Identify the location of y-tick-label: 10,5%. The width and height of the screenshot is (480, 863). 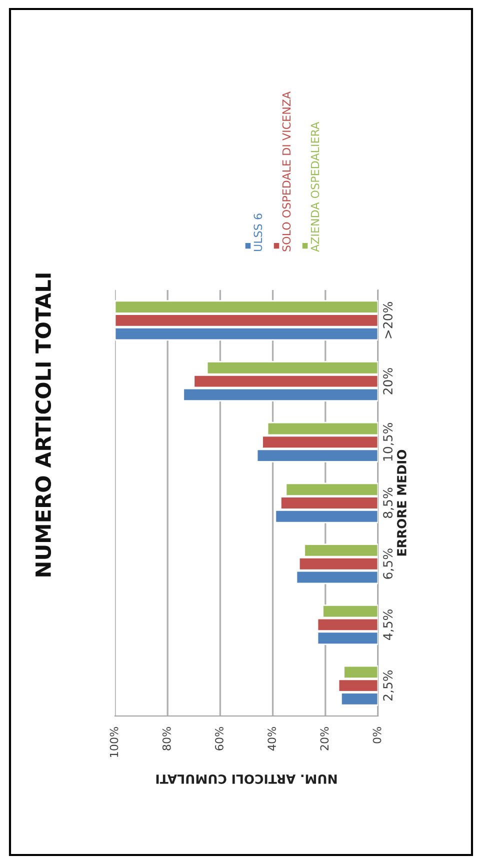
(388, 441).